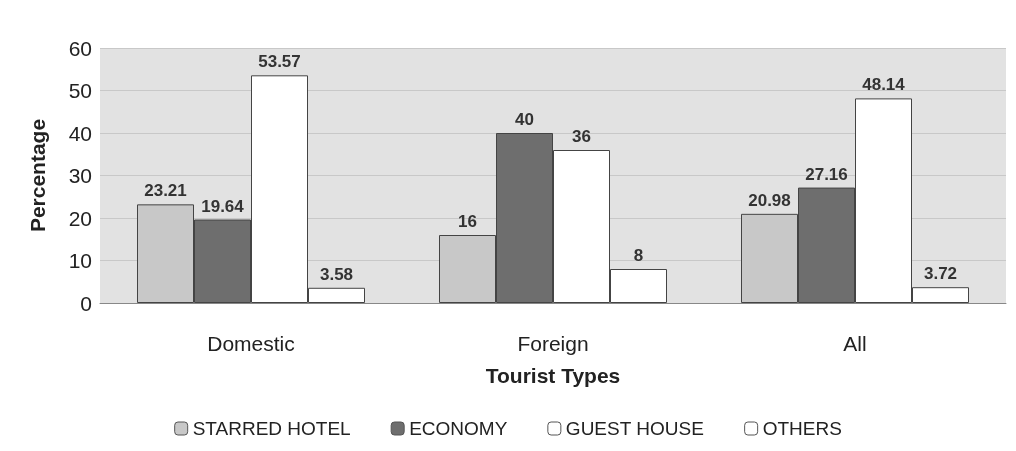 The image size is (1016, 451). I want to click on y-tick-label: 40, so click(80, 133).